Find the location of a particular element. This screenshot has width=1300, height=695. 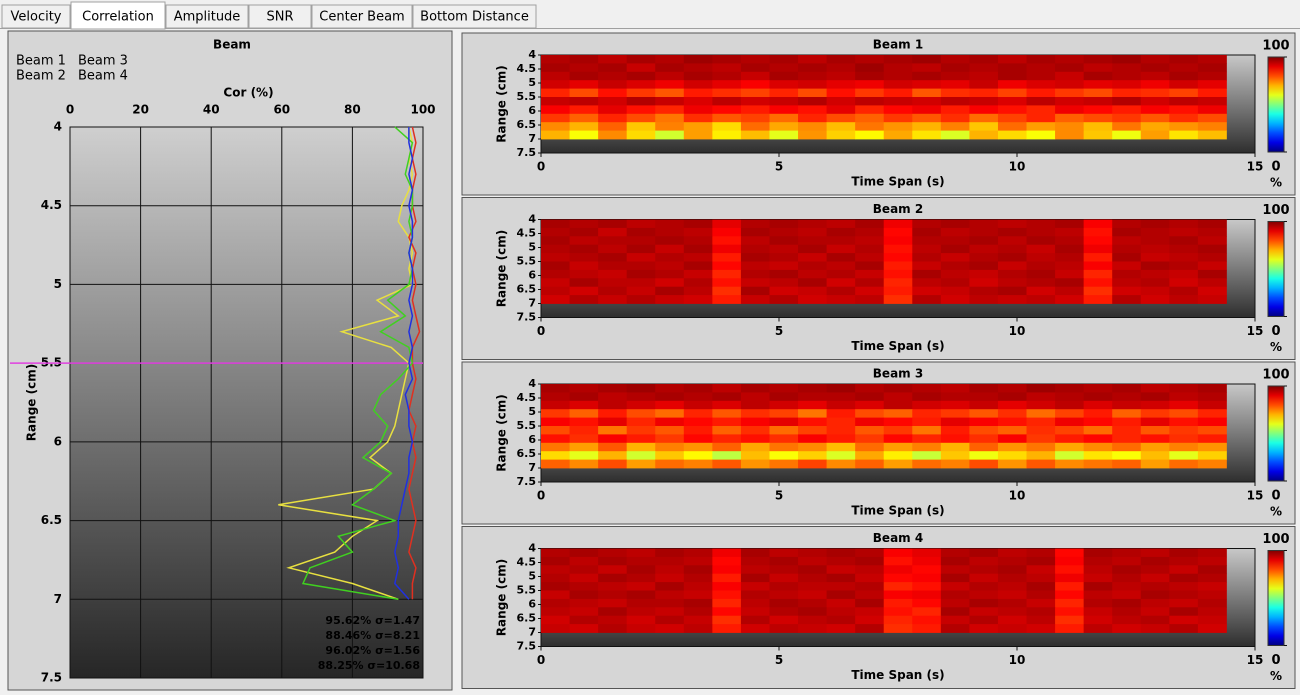

tab: SNR is located at coordinates (280, 16).